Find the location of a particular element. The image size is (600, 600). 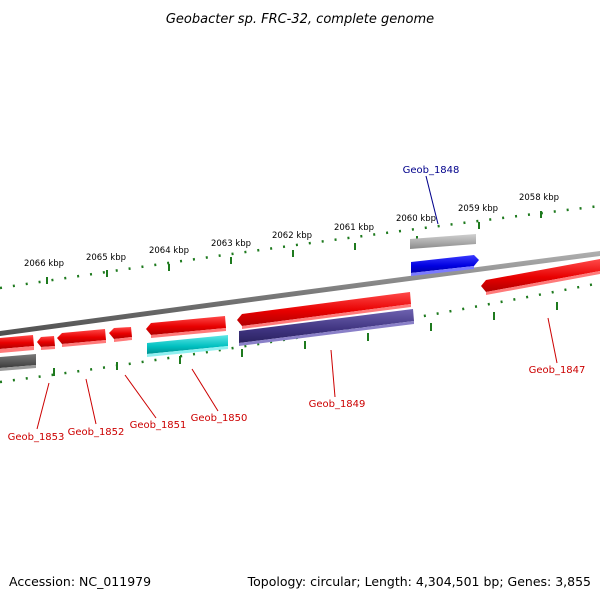

scale-label-2063: 2063 kbp is located at coordinates (231, 244).